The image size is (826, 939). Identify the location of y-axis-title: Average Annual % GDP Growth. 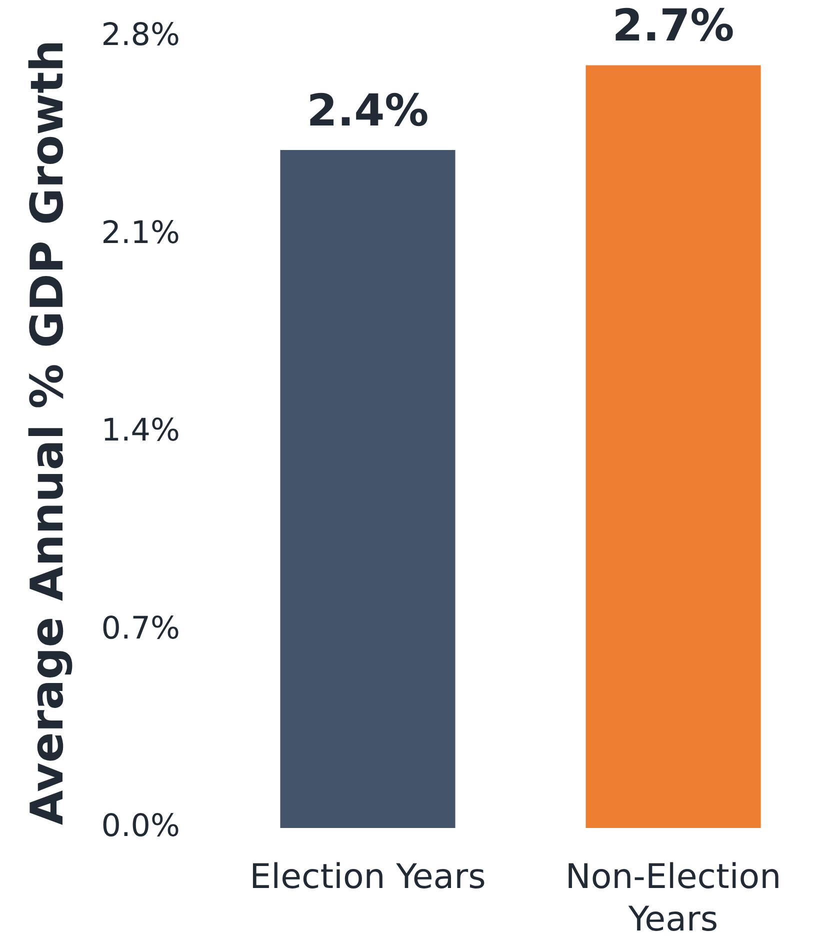
(47, 433).